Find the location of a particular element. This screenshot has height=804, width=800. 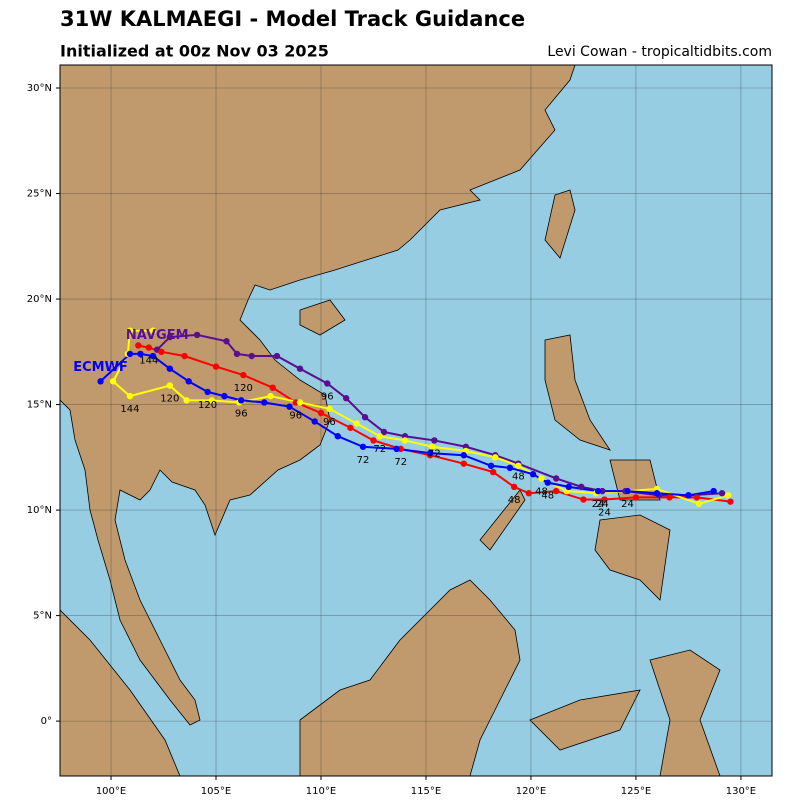

credit: Levi Cowan - tropicaltidbits.com is located at coordinates (659, 52).